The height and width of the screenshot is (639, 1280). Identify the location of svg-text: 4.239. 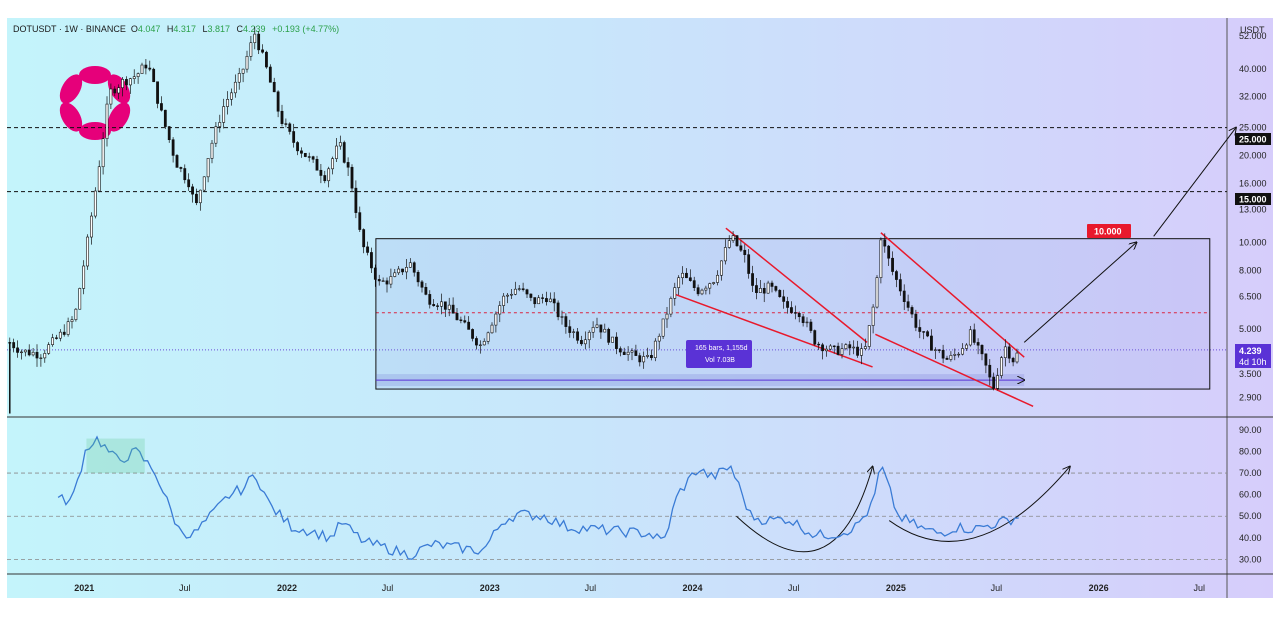
(1250, 351).